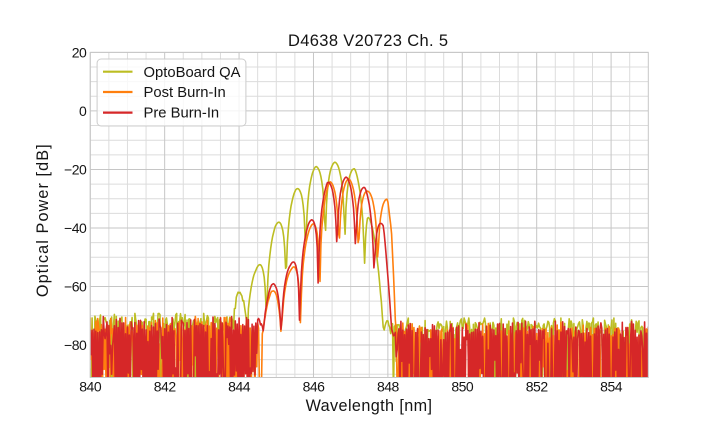 Image resolution: width=720 pixels, height=437 pixels. Describe the element at coordinates (368, 41) in the screenshot. I see `svg-text: D4638 V20723 Ch. 5` at that location.